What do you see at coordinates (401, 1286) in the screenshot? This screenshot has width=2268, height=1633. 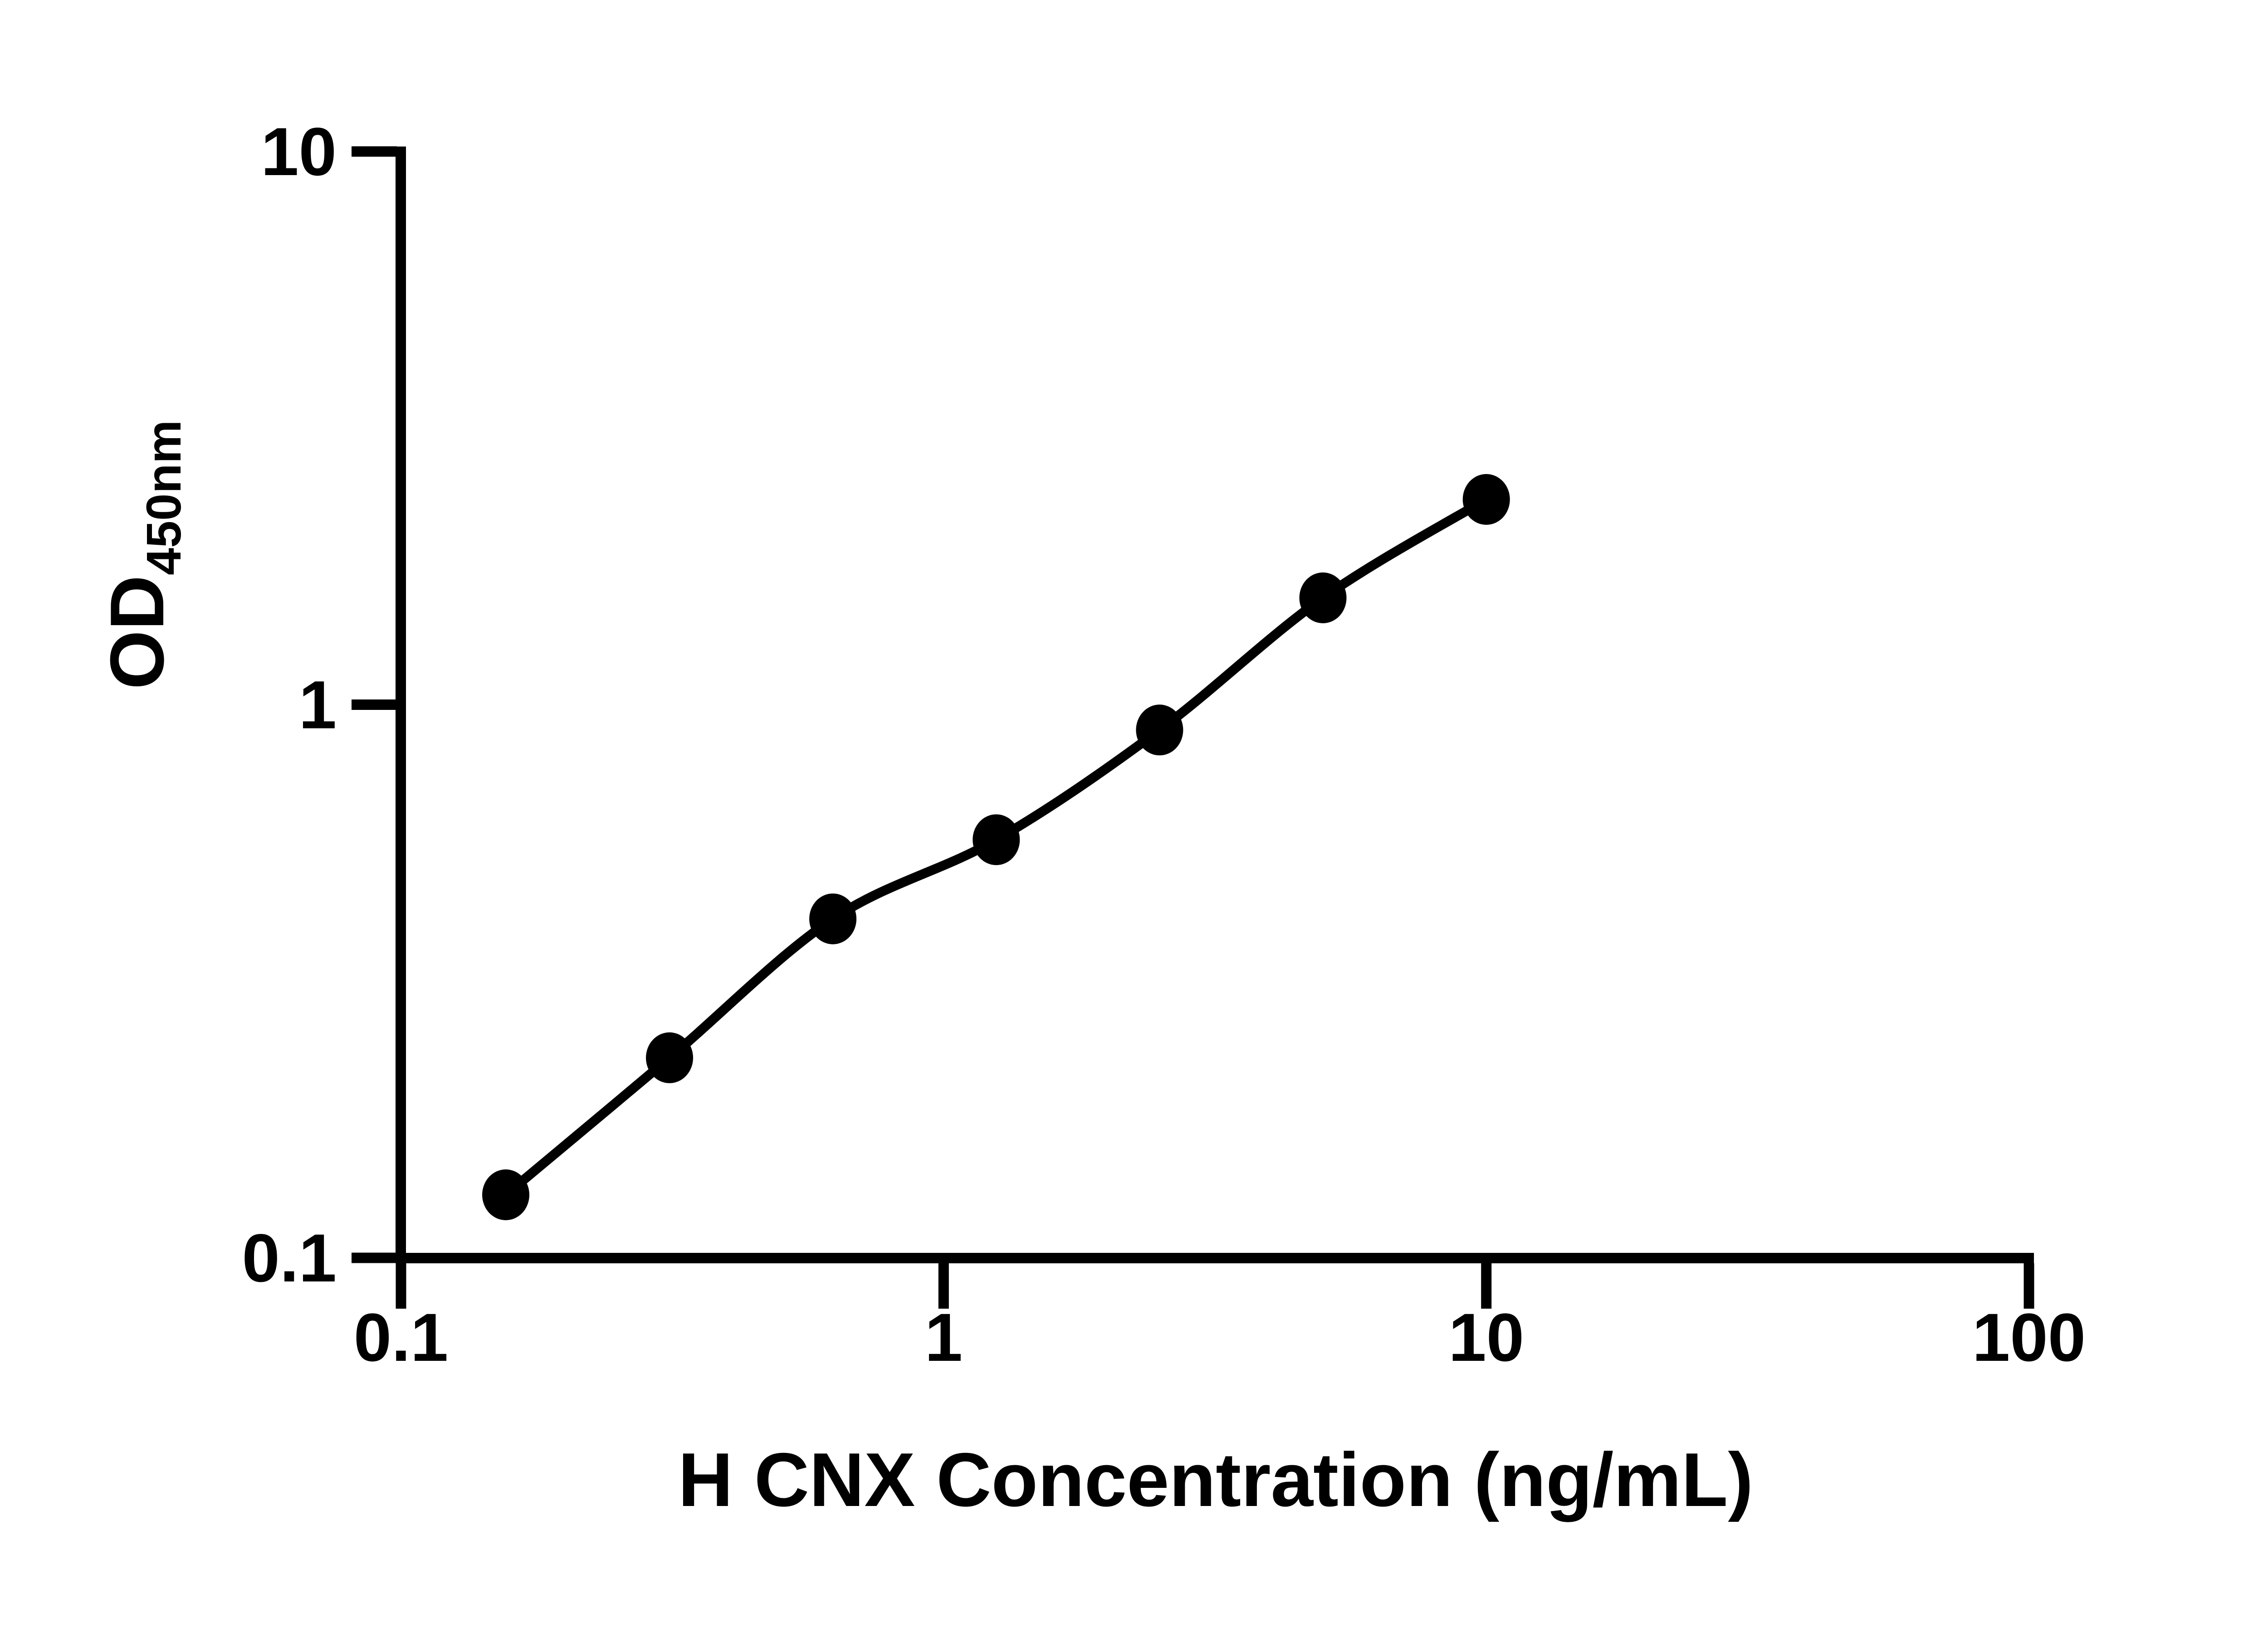 I see `x-tick-mark-0p1` at bounding box center [401, 1286].